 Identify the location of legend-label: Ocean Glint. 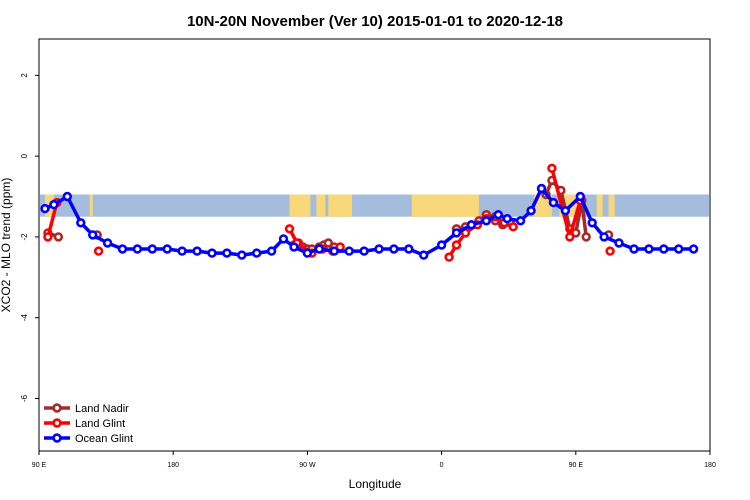
(104, 439).